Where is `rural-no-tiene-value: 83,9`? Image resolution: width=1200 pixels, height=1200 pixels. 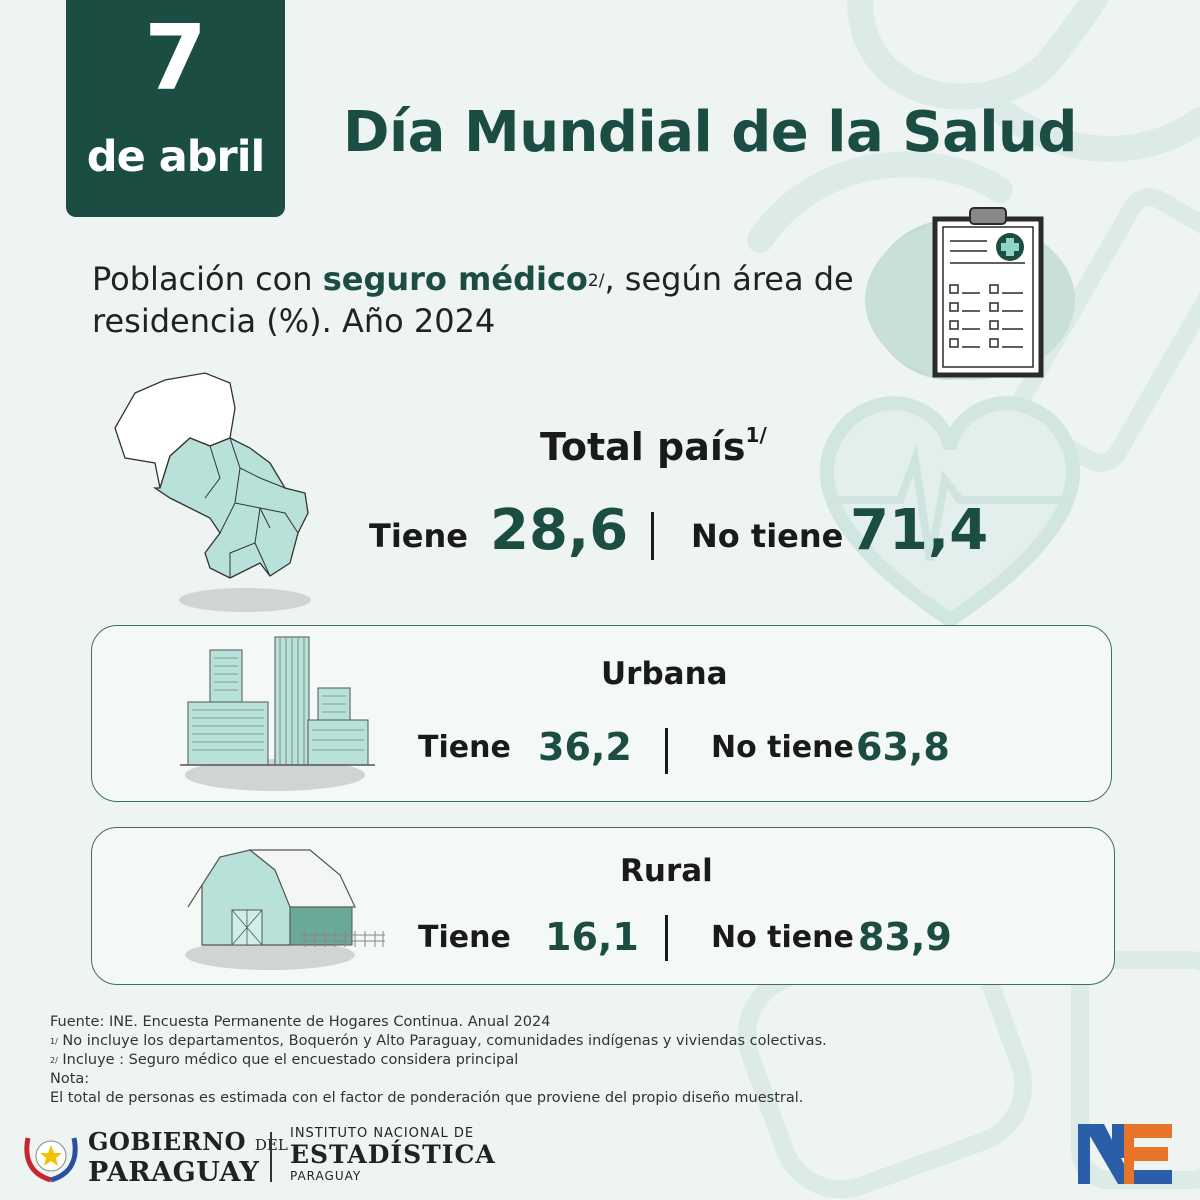 rural-no-tiene-value: 83,9 is located at coordinates (905, 937).